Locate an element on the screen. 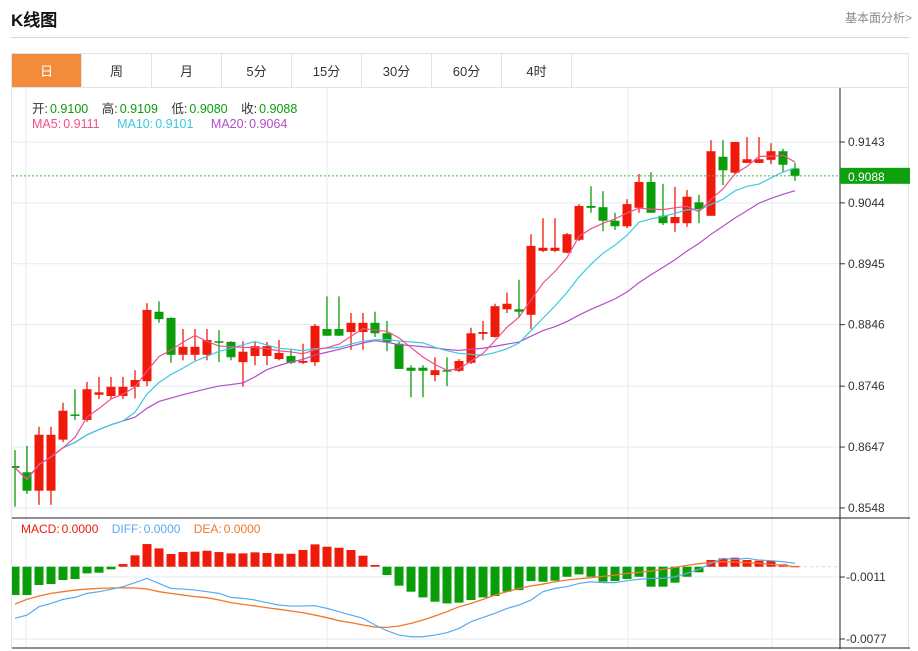 Image resolution: width=918 pixels, height=651 pixels. dea-label: DEA: is located at coordinates (207, 529).